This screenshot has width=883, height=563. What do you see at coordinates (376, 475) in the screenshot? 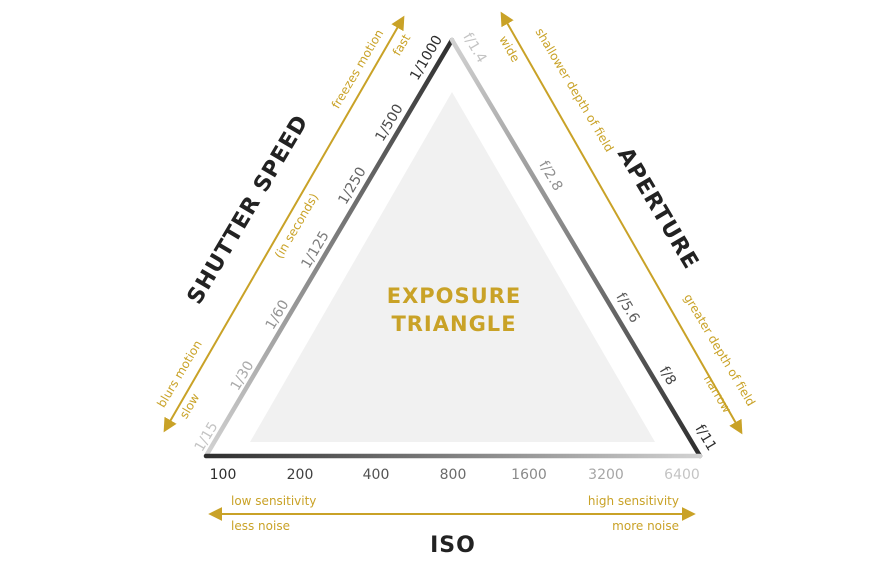
I see `iso-value: 400` at bounding box center [376, 475].